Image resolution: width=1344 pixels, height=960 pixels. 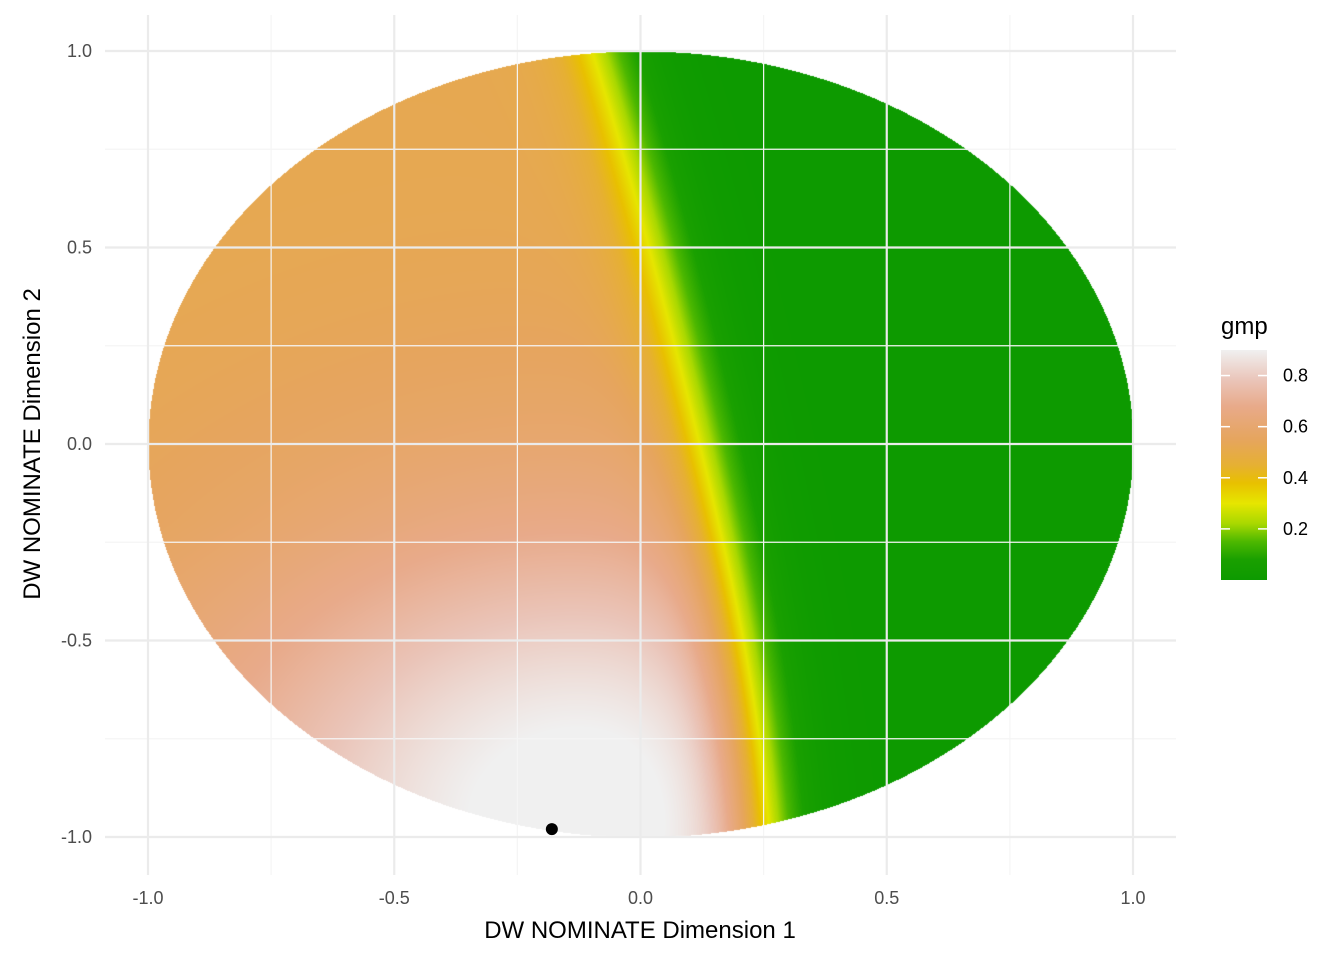 What do you see at coordinates (1295, 478) in the screenshot?
I see `legend-label: 0.4` at bounding box center [1295, 478].